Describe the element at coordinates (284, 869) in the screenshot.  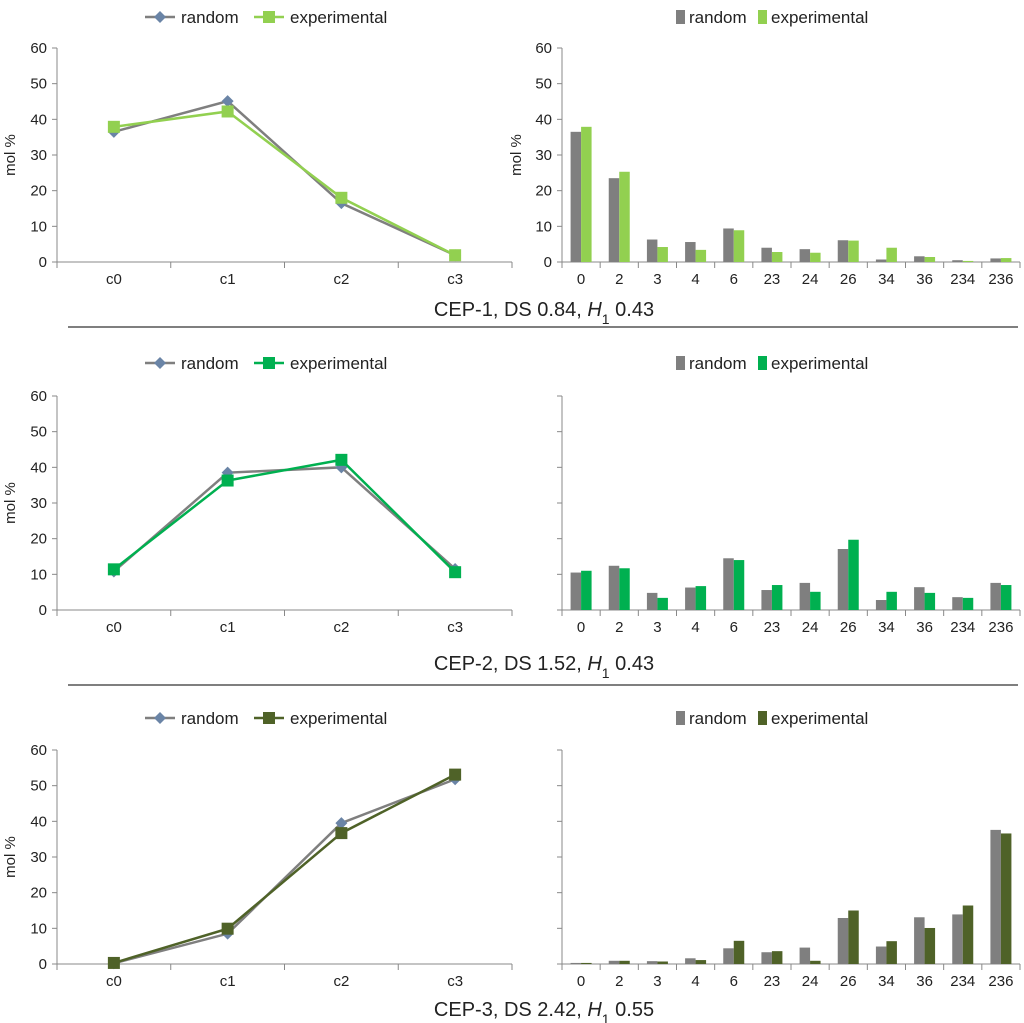
I see `series-line-experimental` at that location.